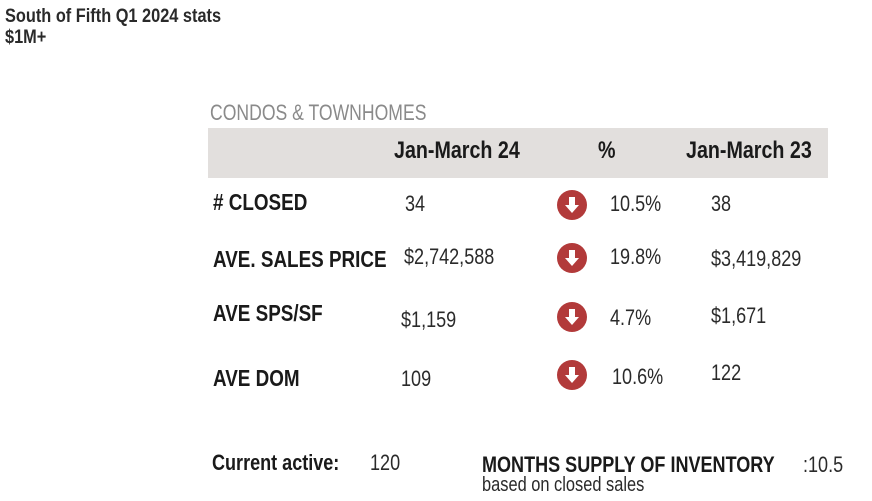  I want to click on row-ave-sps-sf-change: 4.7%, so click(631, 317).